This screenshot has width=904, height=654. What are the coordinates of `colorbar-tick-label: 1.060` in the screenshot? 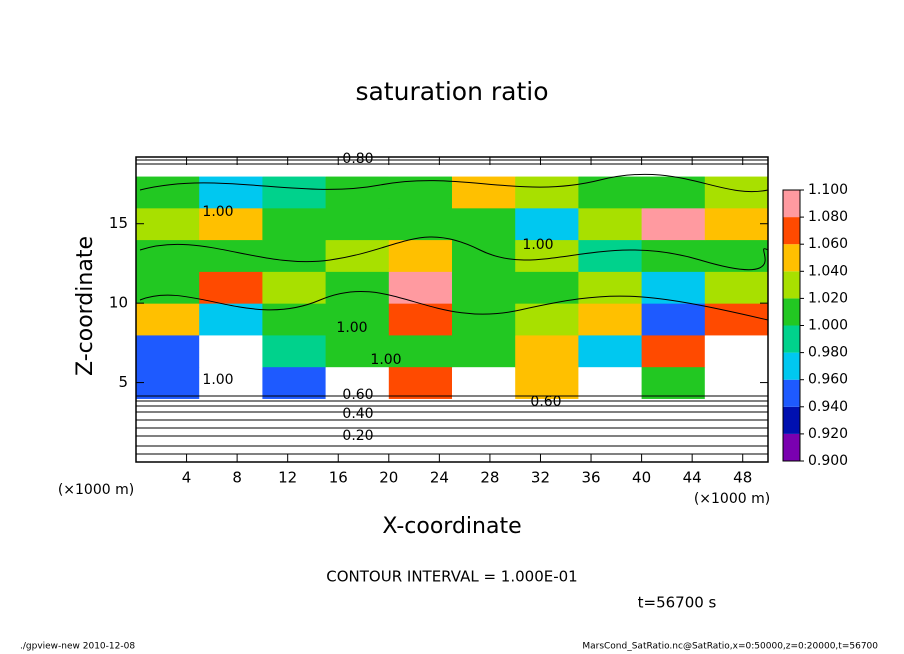 It's located at (828, 244).